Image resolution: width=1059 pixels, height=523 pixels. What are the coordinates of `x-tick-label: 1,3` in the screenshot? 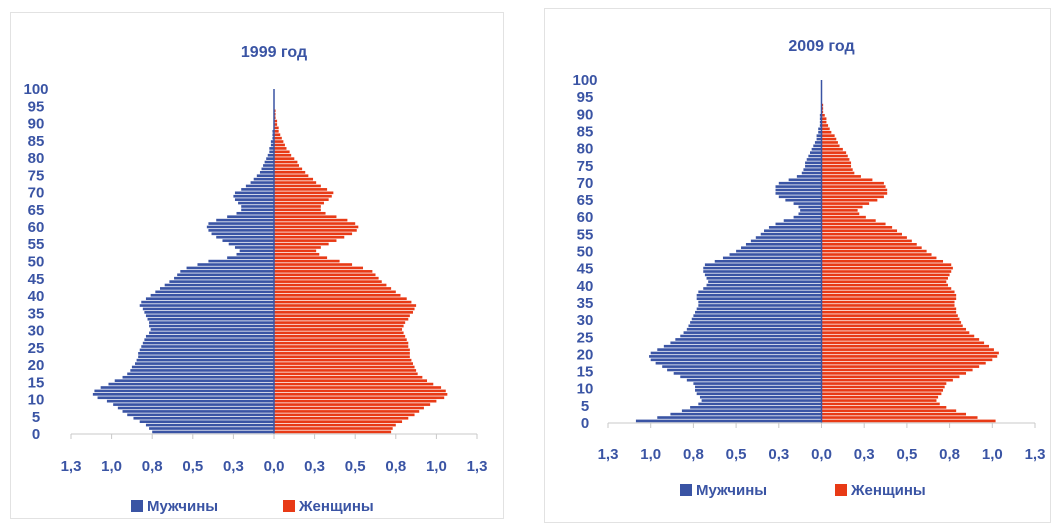 It's located at (477, 466).